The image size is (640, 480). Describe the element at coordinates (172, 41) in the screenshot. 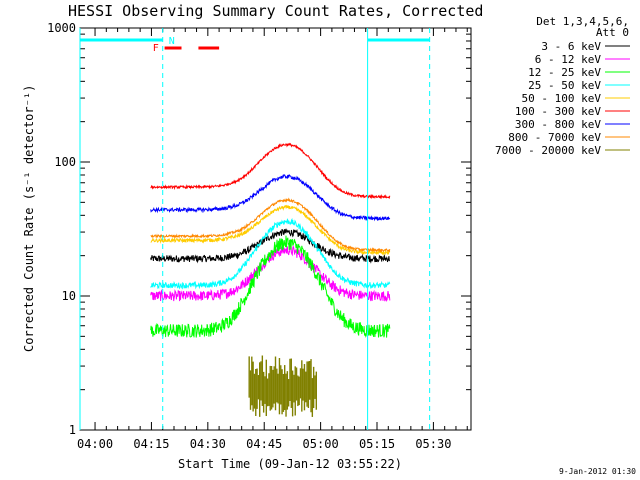

I see `night-label: N` at that location.